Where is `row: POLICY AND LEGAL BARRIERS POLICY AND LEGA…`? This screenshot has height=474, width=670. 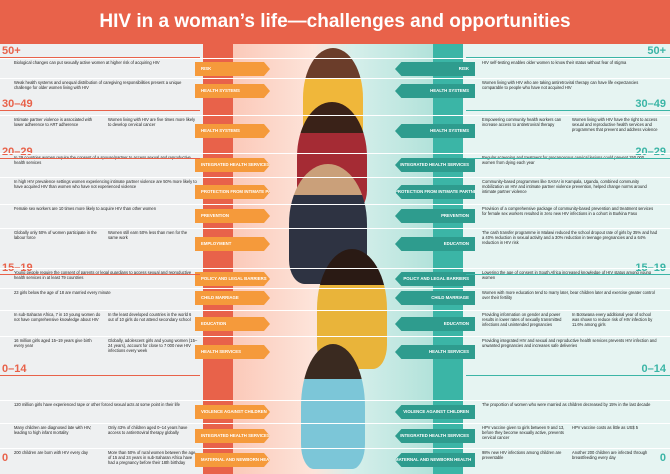
row: POLICY AND LEGAL BARRIERS POLICY AND LEGA… is located at coordinates (335, 279).